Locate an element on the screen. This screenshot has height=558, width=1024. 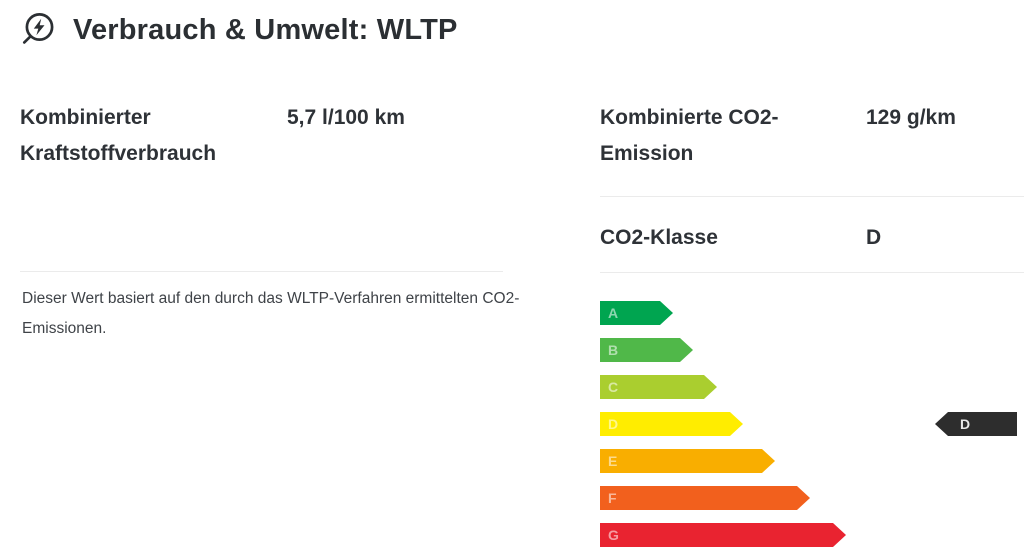
co2-class-arrow-f: F is located at coordinates (705, 498).